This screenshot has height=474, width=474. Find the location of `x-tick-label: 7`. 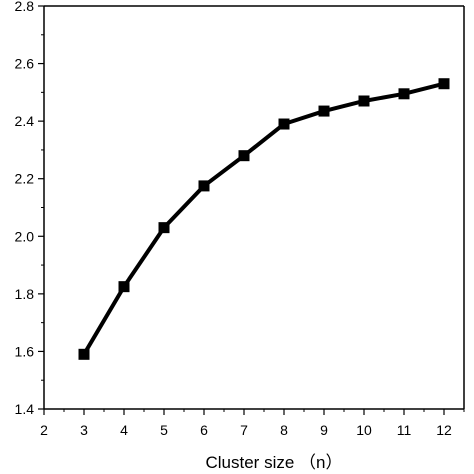

x-tick-label: 7 is located at coordinates (244, 430).